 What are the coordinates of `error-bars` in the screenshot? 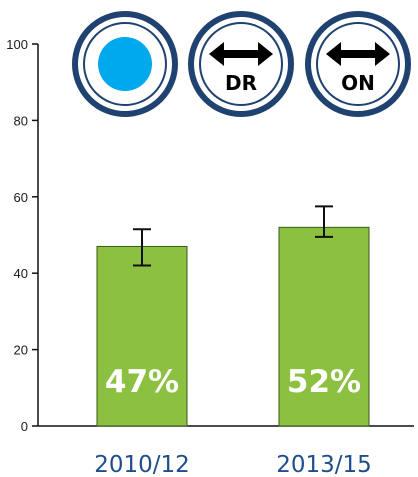 It's located at (233, 236).